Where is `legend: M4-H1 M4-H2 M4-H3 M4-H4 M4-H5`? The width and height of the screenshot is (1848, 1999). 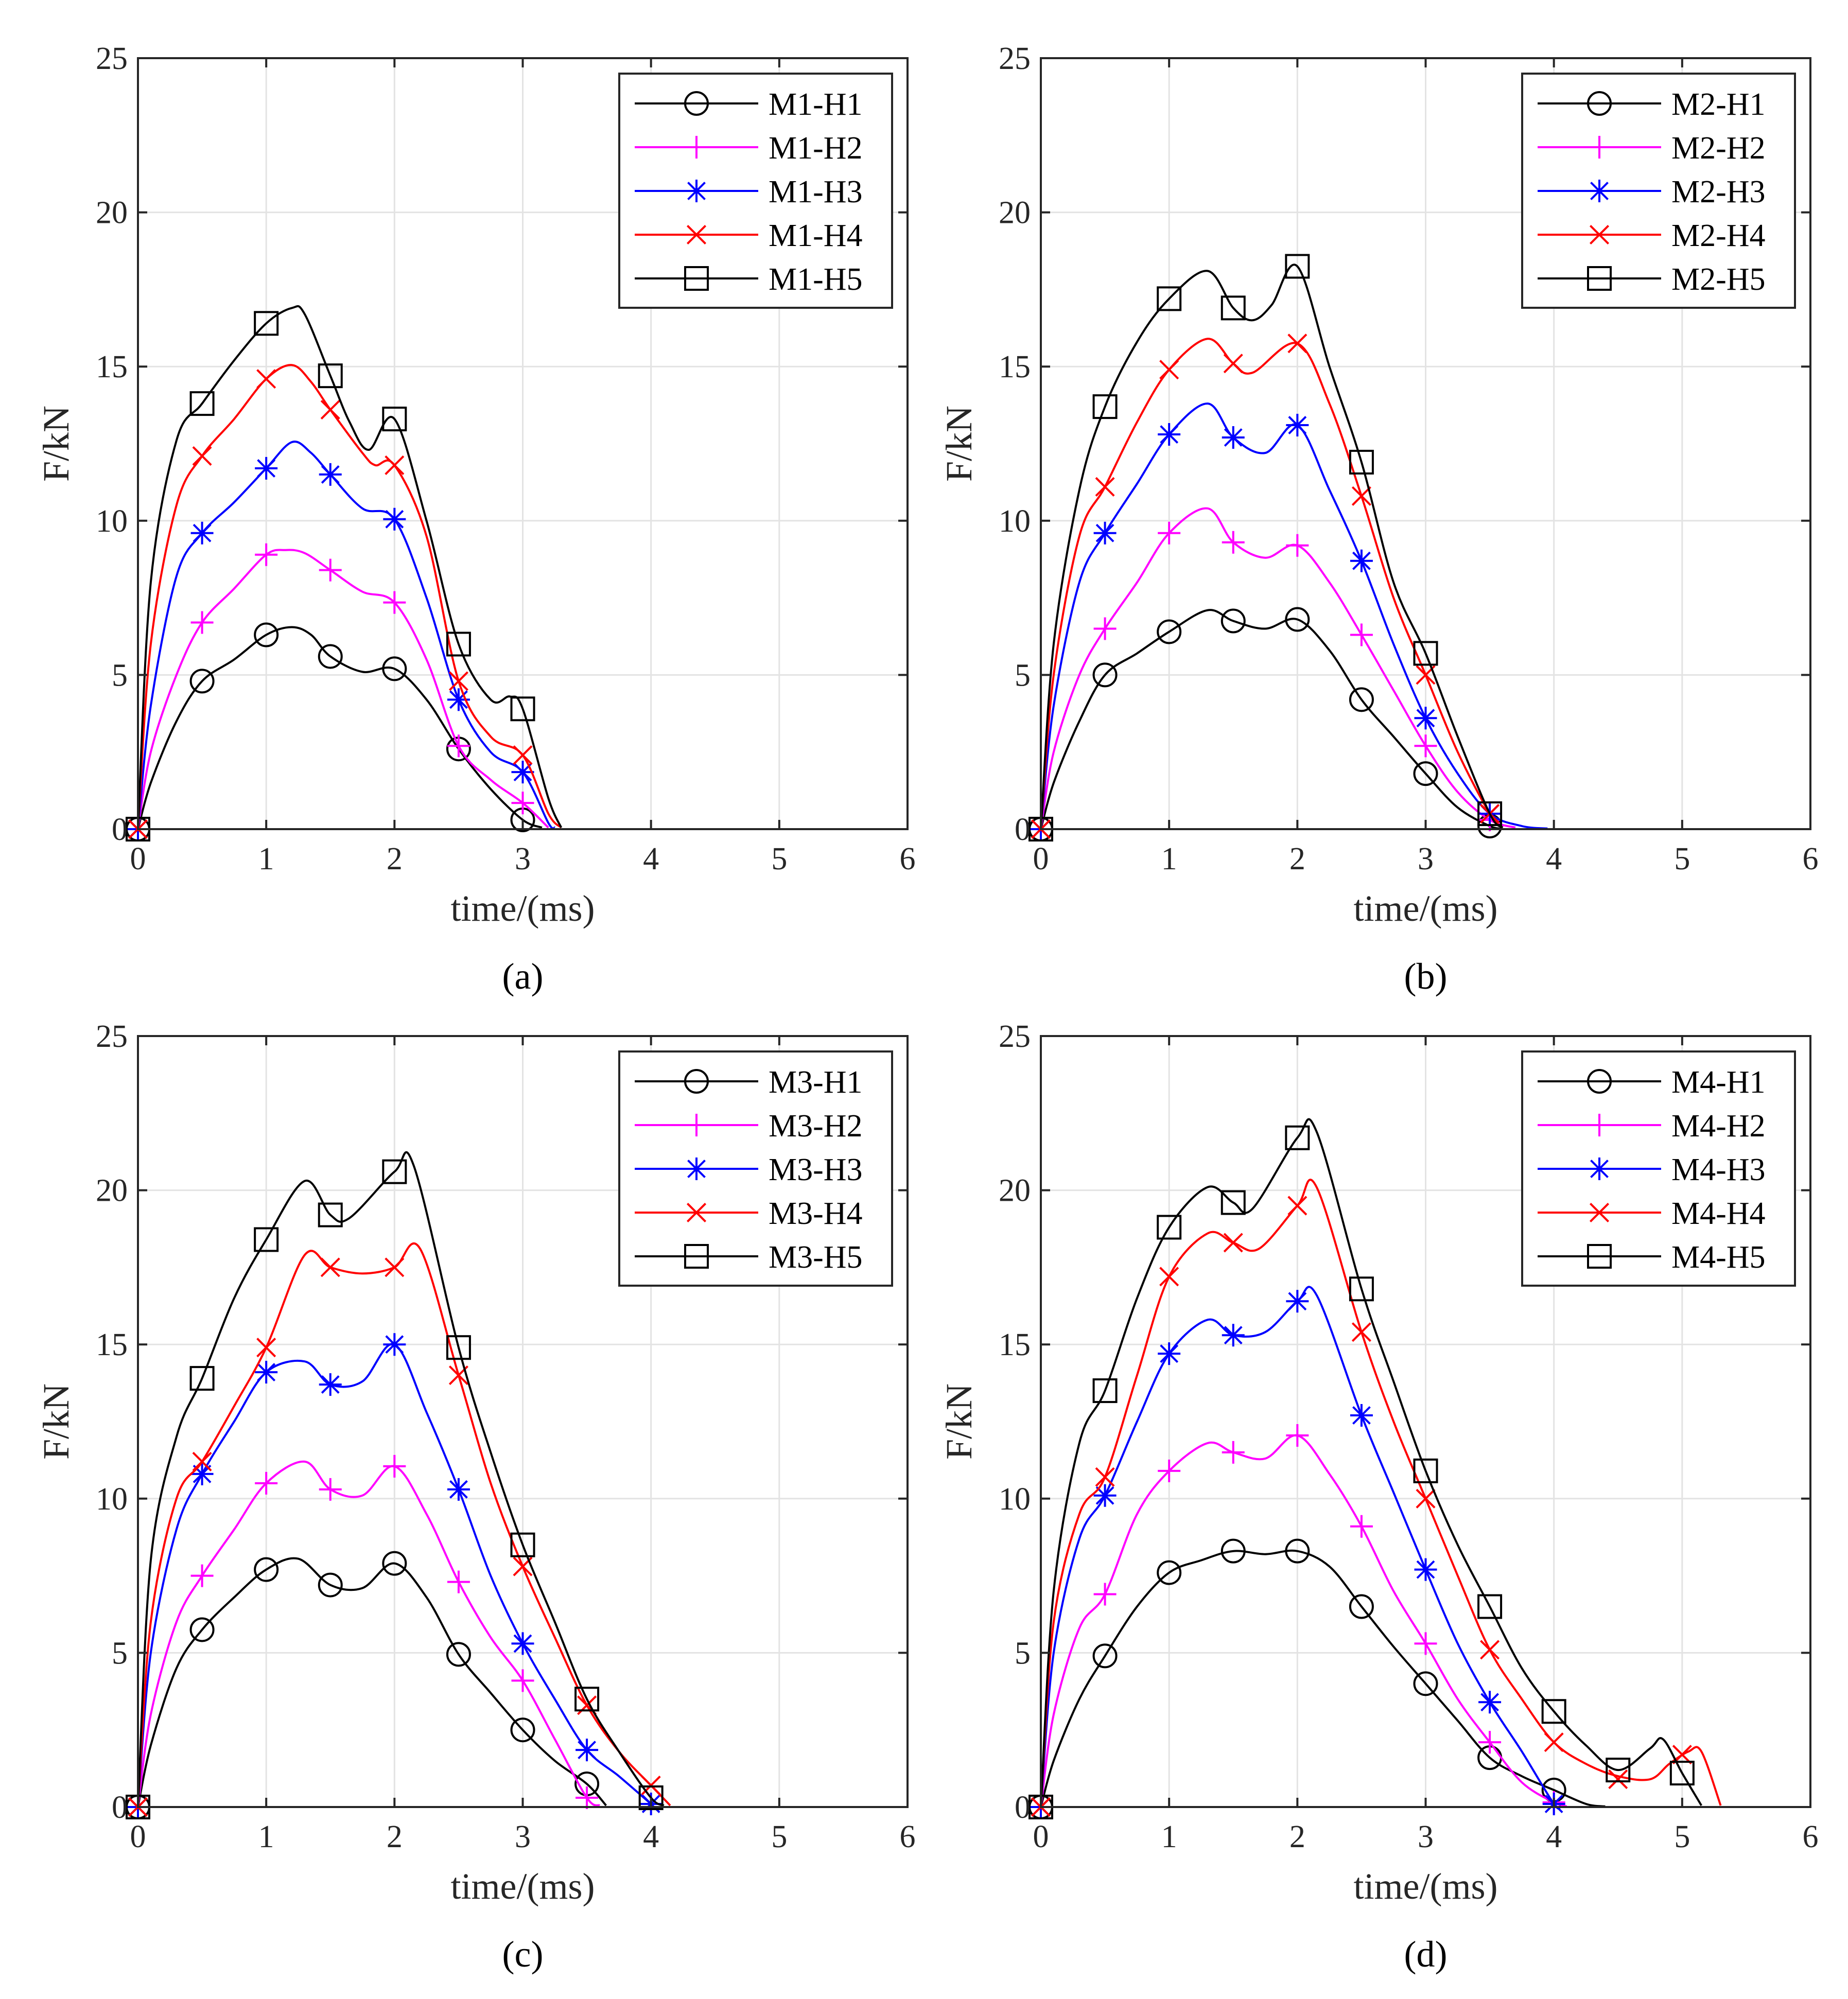
legend: M4-H1 M4-H2 M4-H3 M4-H4 M4-H5 is located at coordinates (1658, 1168).